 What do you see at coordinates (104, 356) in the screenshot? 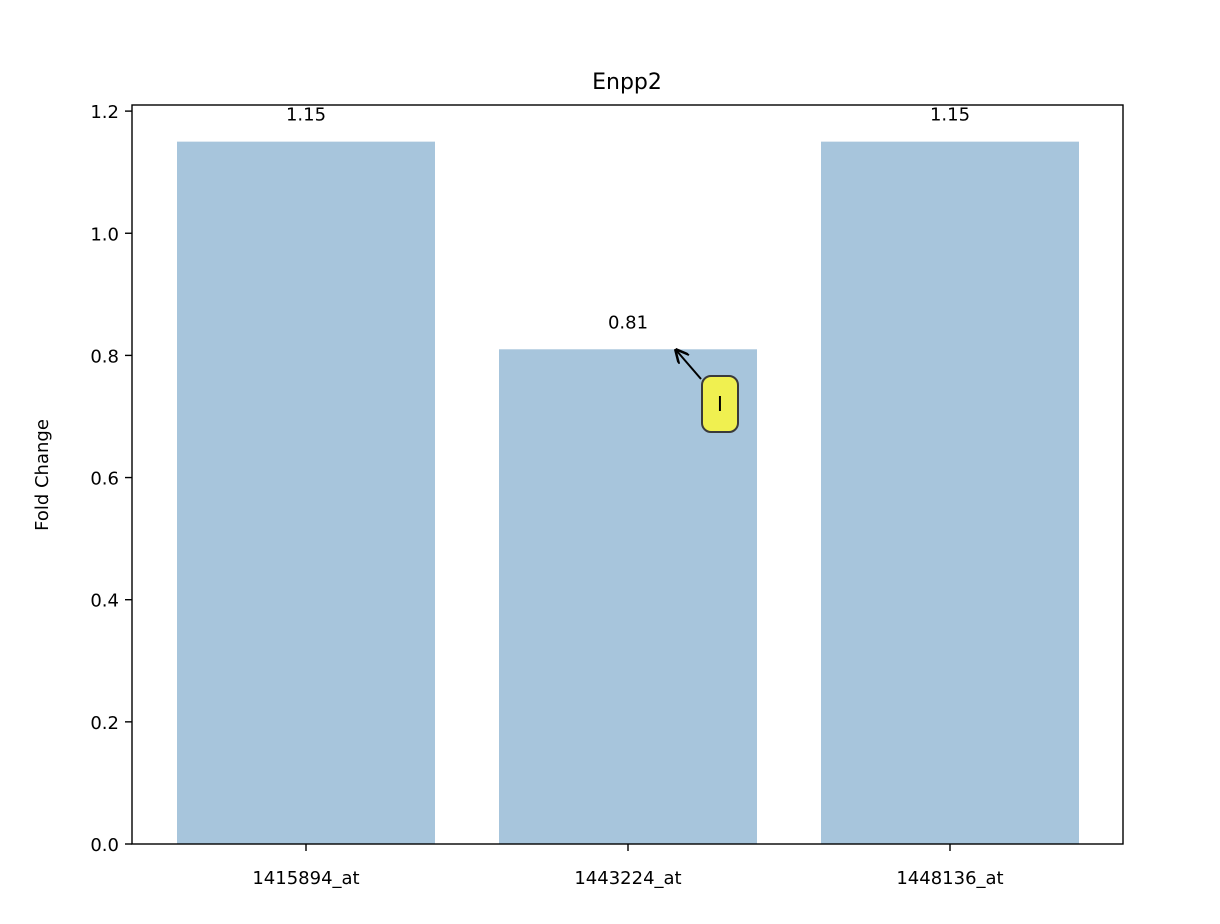
I see `y-tick-label: 0.8` at bounding box center [104, 356].